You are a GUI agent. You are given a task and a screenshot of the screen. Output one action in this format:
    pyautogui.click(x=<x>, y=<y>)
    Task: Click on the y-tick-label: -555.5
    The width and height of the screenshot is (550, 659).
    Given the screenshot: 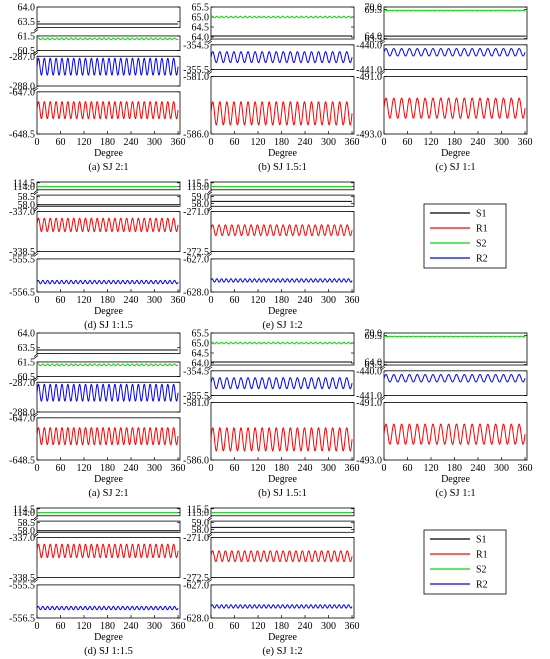 What is the action you would take?
    pyautogui.click(x=22, y=259)
    